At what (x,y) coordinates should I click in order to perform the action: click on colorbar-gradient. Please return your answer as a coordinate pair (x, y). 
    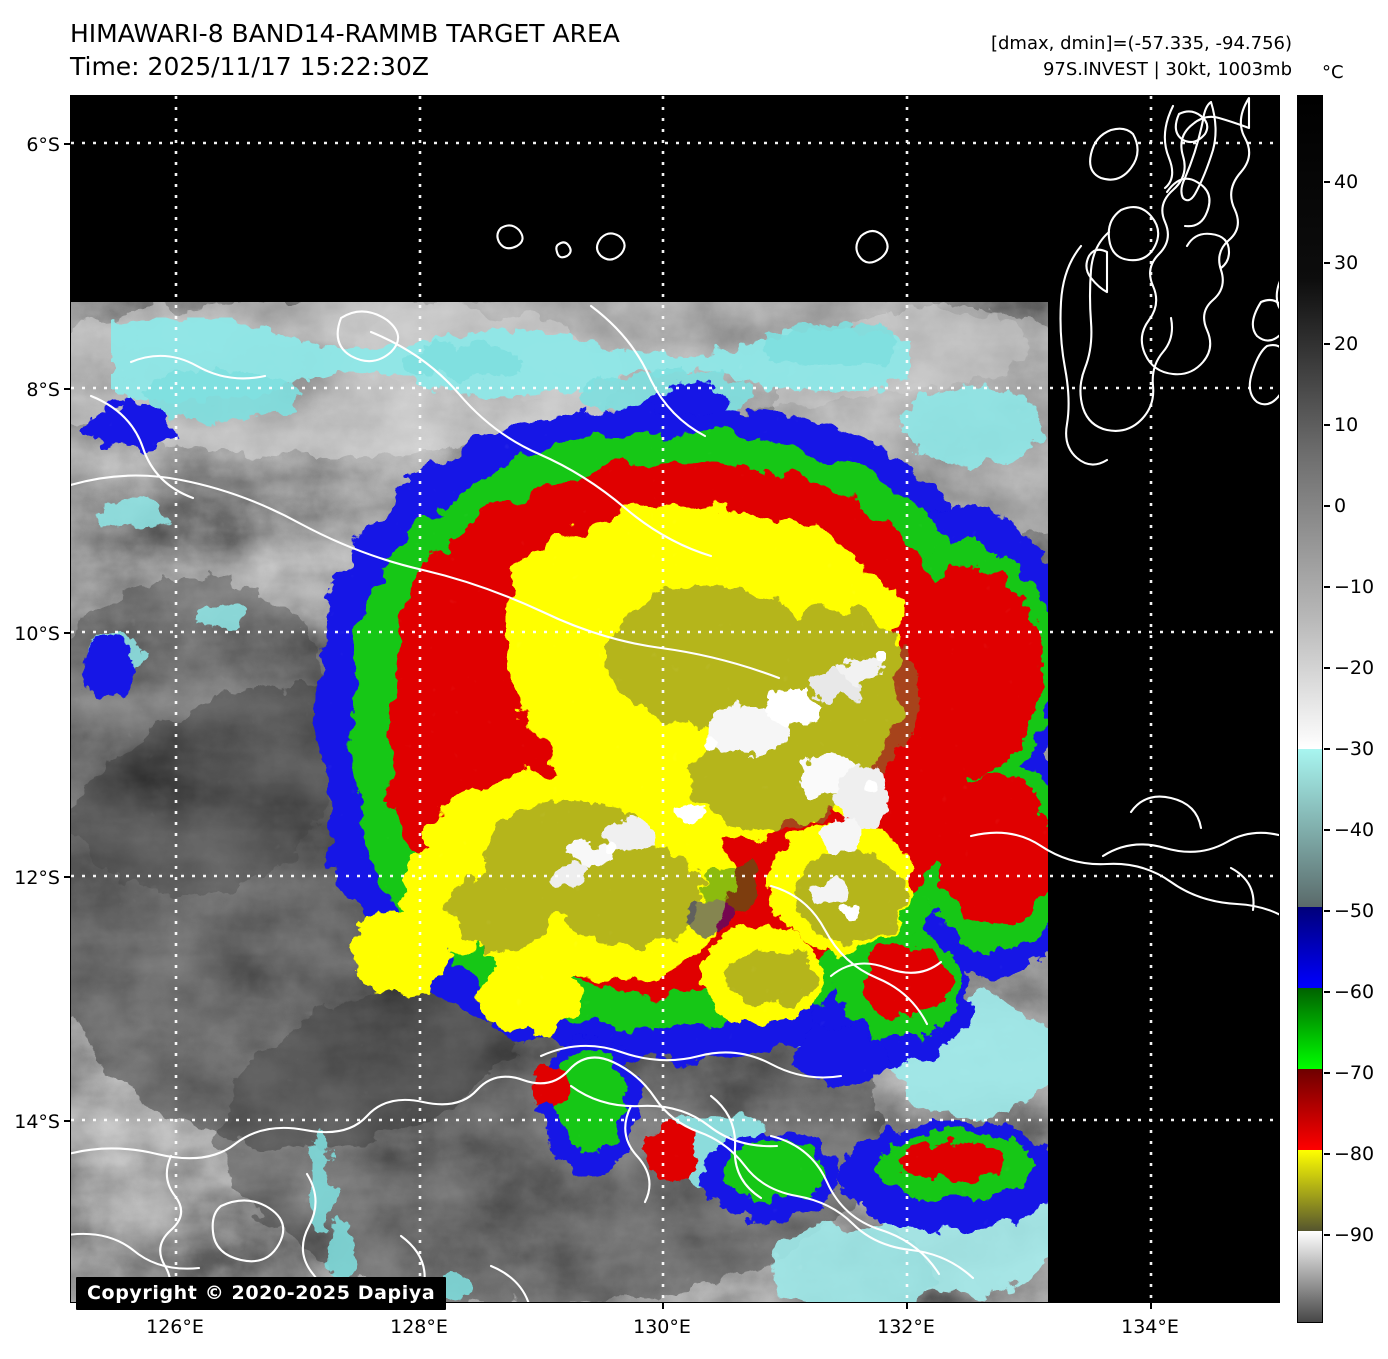
    Looking at the image, I should click on (1310, 709).